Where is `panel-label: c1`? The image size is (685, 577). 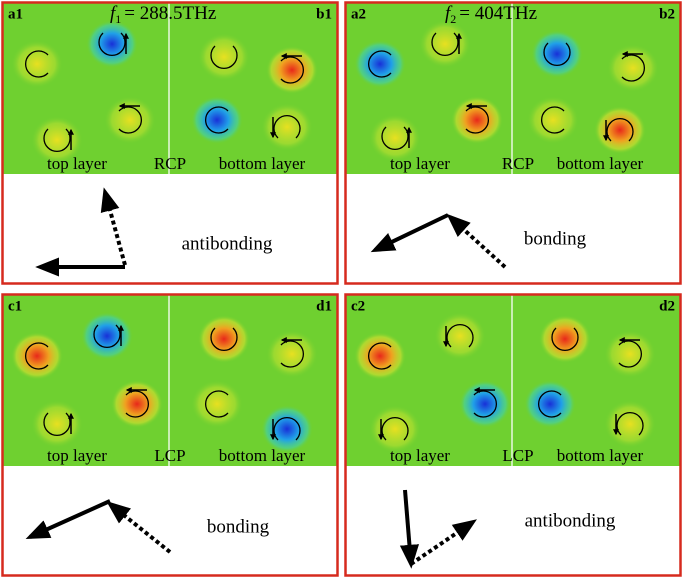
panel-label: c1 is located at coordinates (15, 306).